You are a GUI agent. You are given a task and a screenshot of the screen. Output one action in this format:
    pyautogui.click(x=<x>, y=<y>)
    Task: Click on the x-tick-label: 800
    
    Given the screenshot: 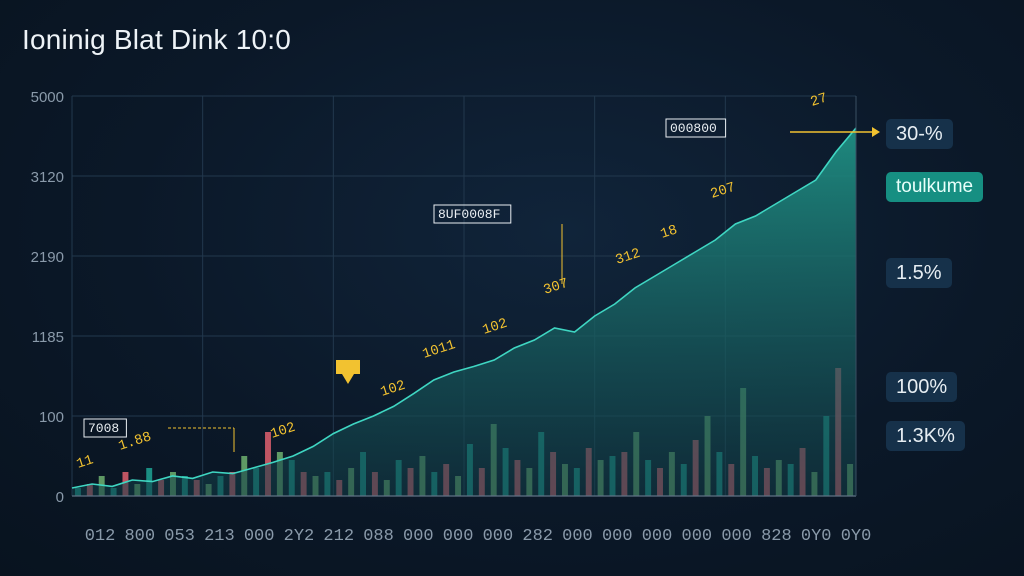 What is the action you would take?
    pyautogui.click(x=139, y=536)
    